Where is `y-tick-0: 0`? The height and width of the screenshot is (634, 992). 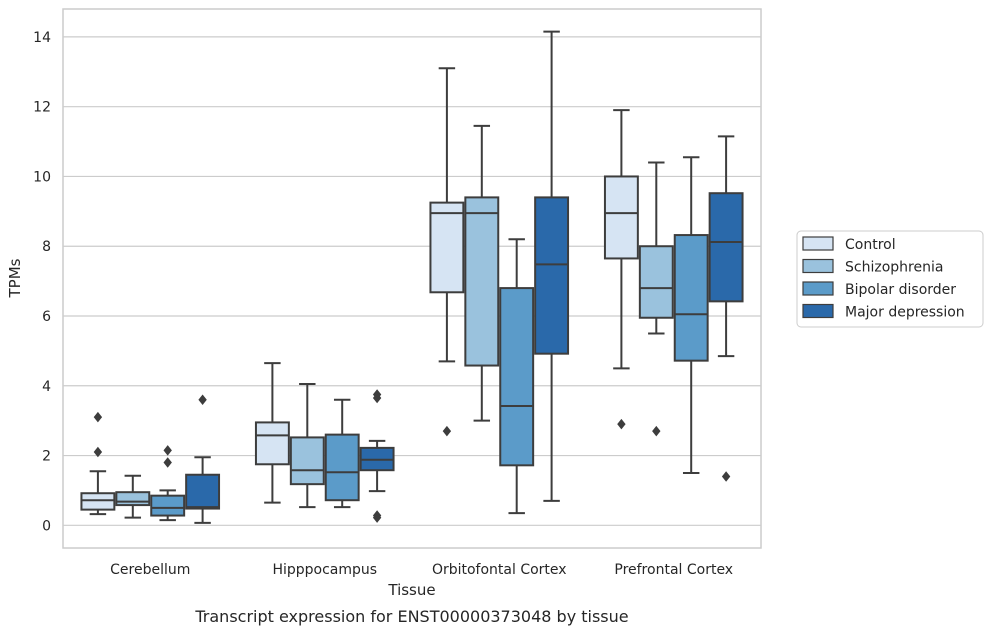 y-tick-0: 0 is located at coordinates (46, 526).